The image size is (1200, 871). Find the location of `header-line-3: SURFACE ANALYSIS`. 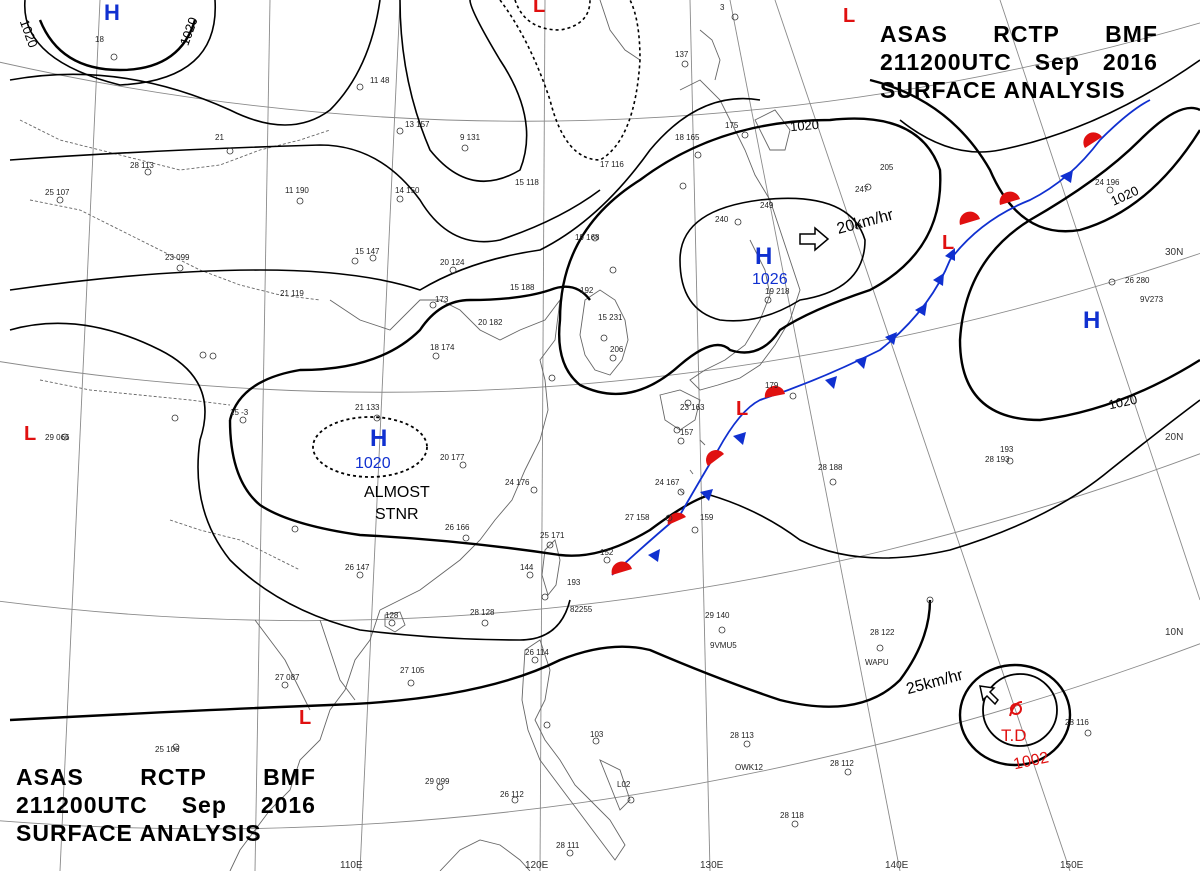

header-line-3: SURFACE ANALYSIS is located at coordinates (1019, 90).